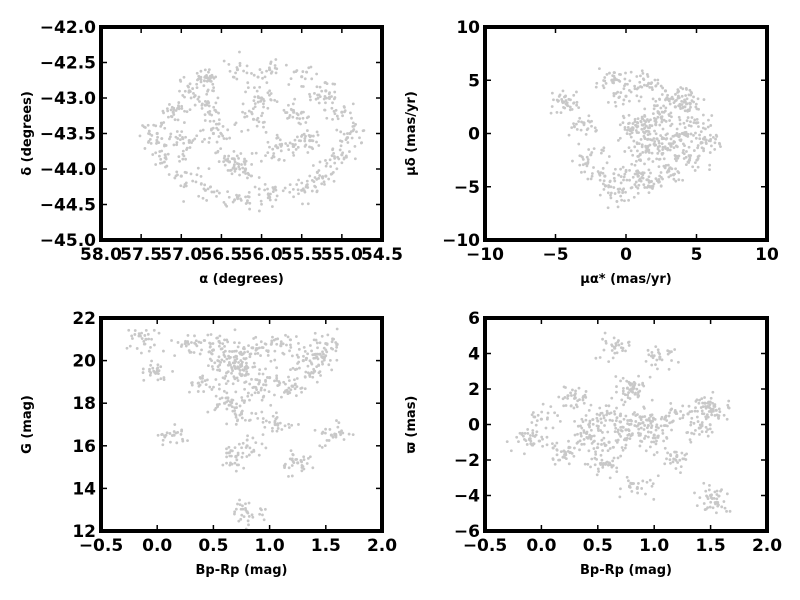  What do you see at coordinates (101, 255) in the screenshot?
I see `x-tick-label: 58.0` at bounding box center [101, 255].